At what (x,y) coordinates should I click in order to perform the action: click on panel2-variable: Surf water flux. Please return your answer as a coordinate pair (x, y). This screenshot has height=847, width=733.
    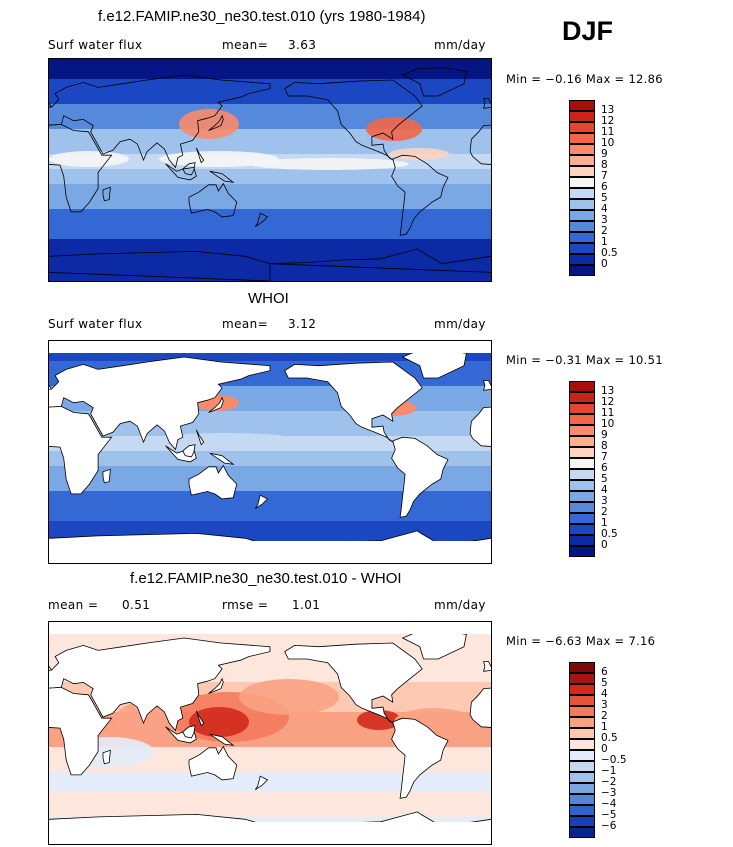
    Looking at the image, I should click on (95, 324).